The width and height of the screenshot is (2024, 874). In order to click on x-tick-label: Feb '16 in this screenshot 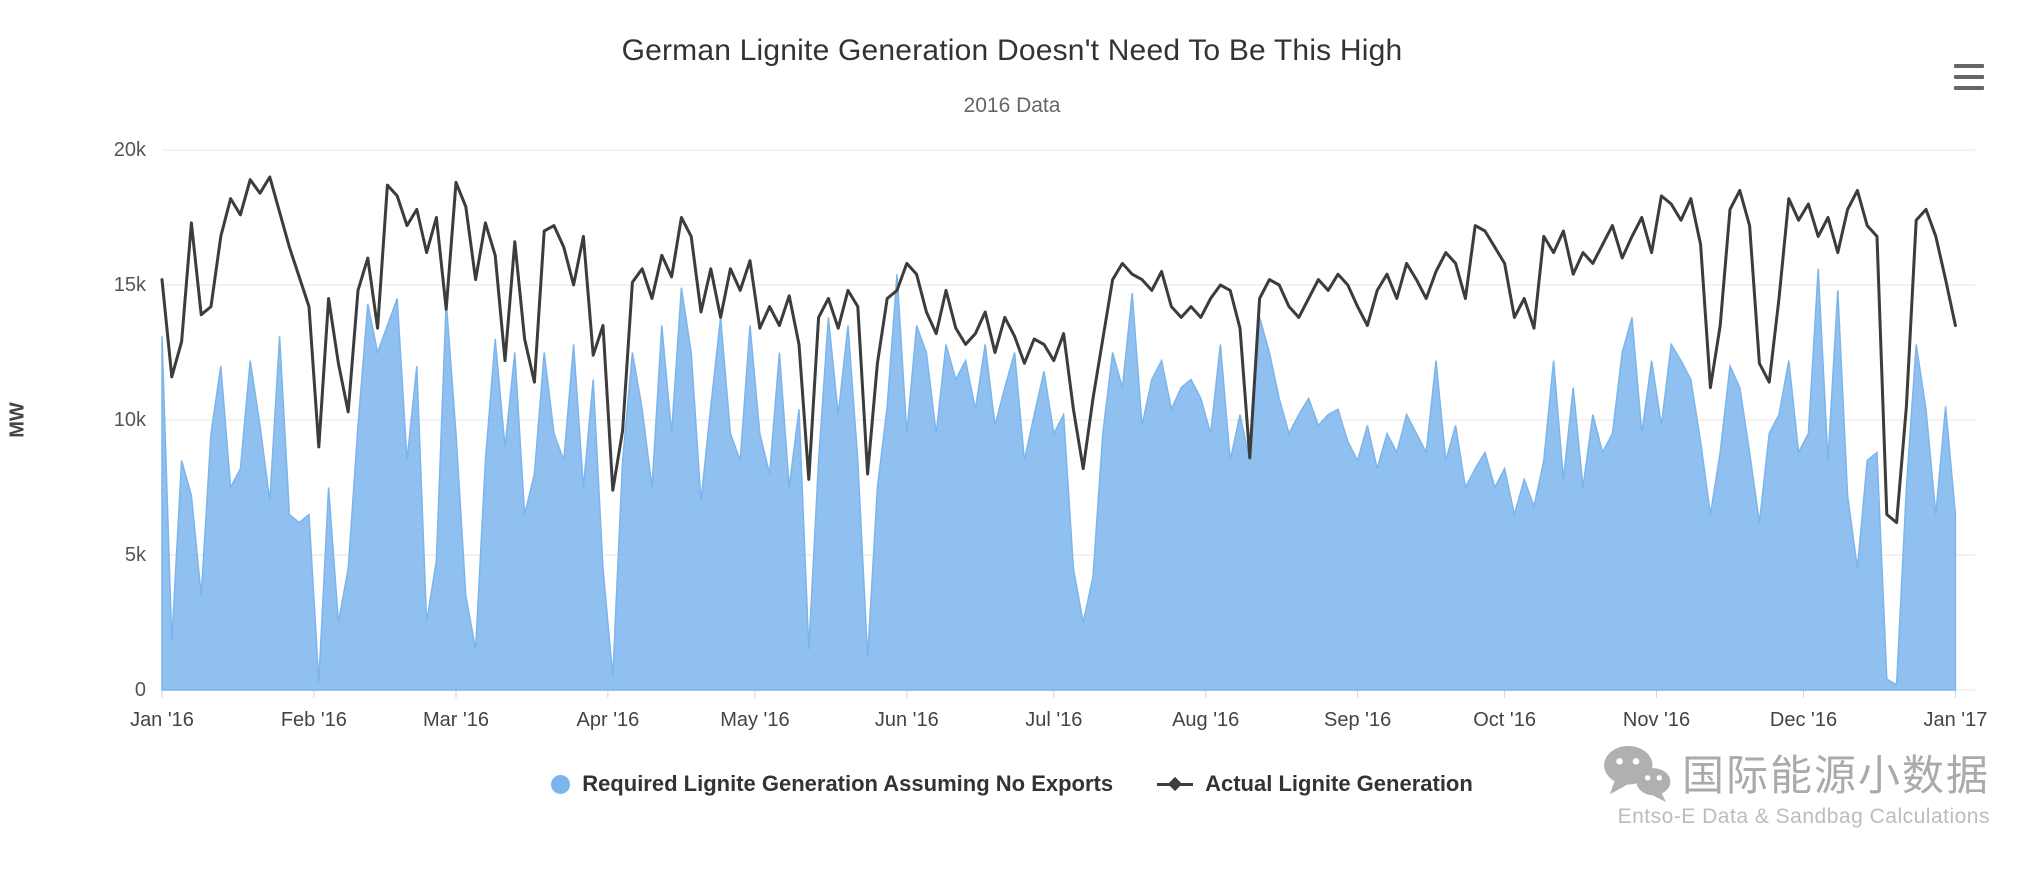, I will do `click(314, 720)`.